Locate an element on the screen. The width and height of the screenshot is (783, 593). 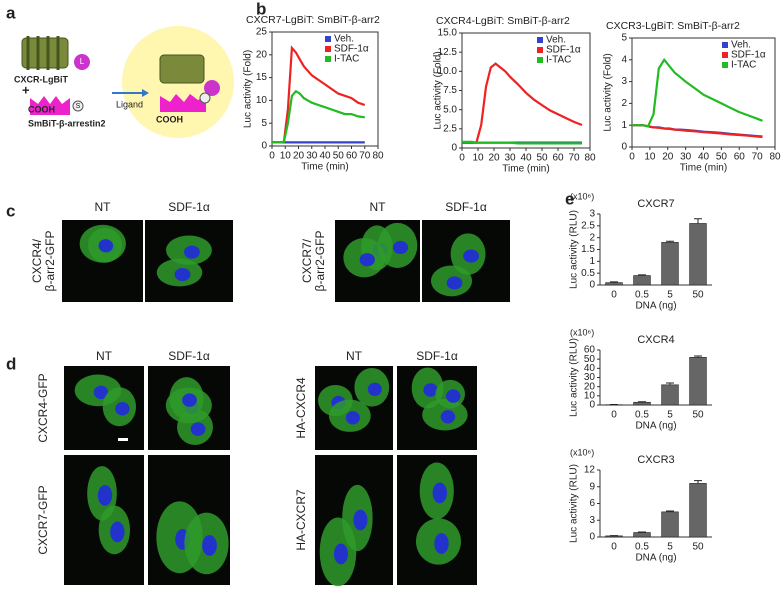
panel-label: c is located at coordinates (10, 210).